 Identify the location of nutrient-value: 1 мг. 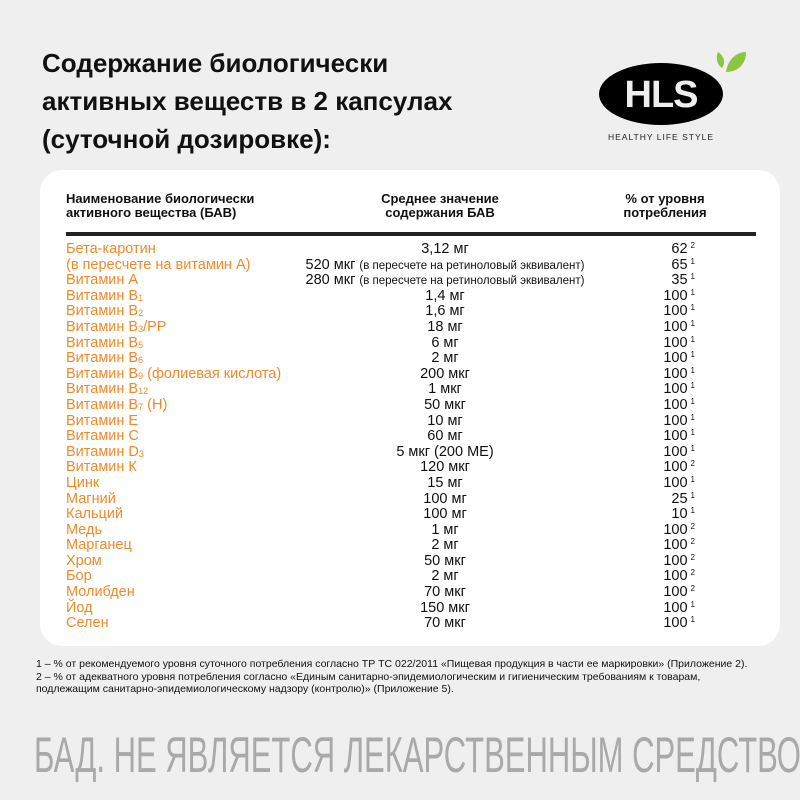
(445, 529).